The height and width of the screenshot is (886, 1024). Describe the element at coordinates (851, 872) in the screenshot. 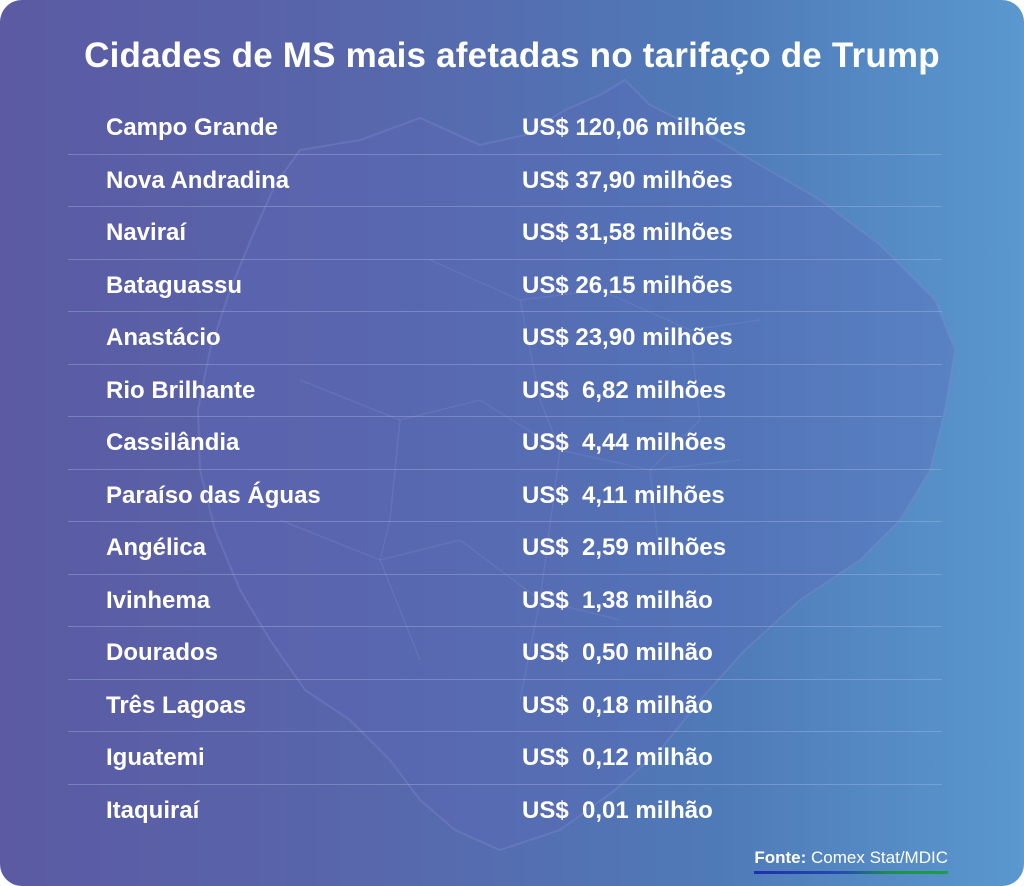

I see `source-underline` at that location.